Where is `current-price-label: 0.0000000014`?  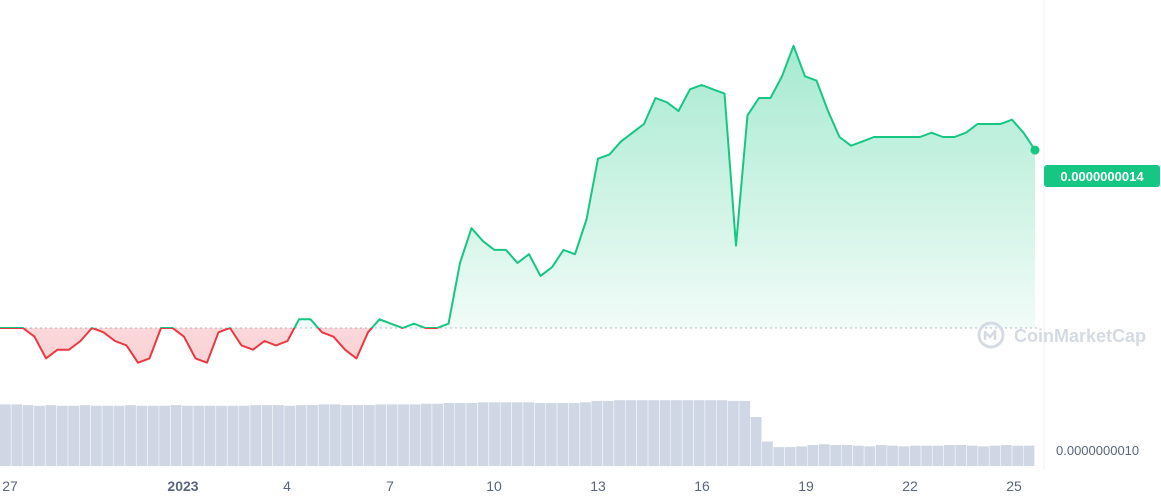
current-price-label: 0.0000000014 is located at coordinates (1102, 176).